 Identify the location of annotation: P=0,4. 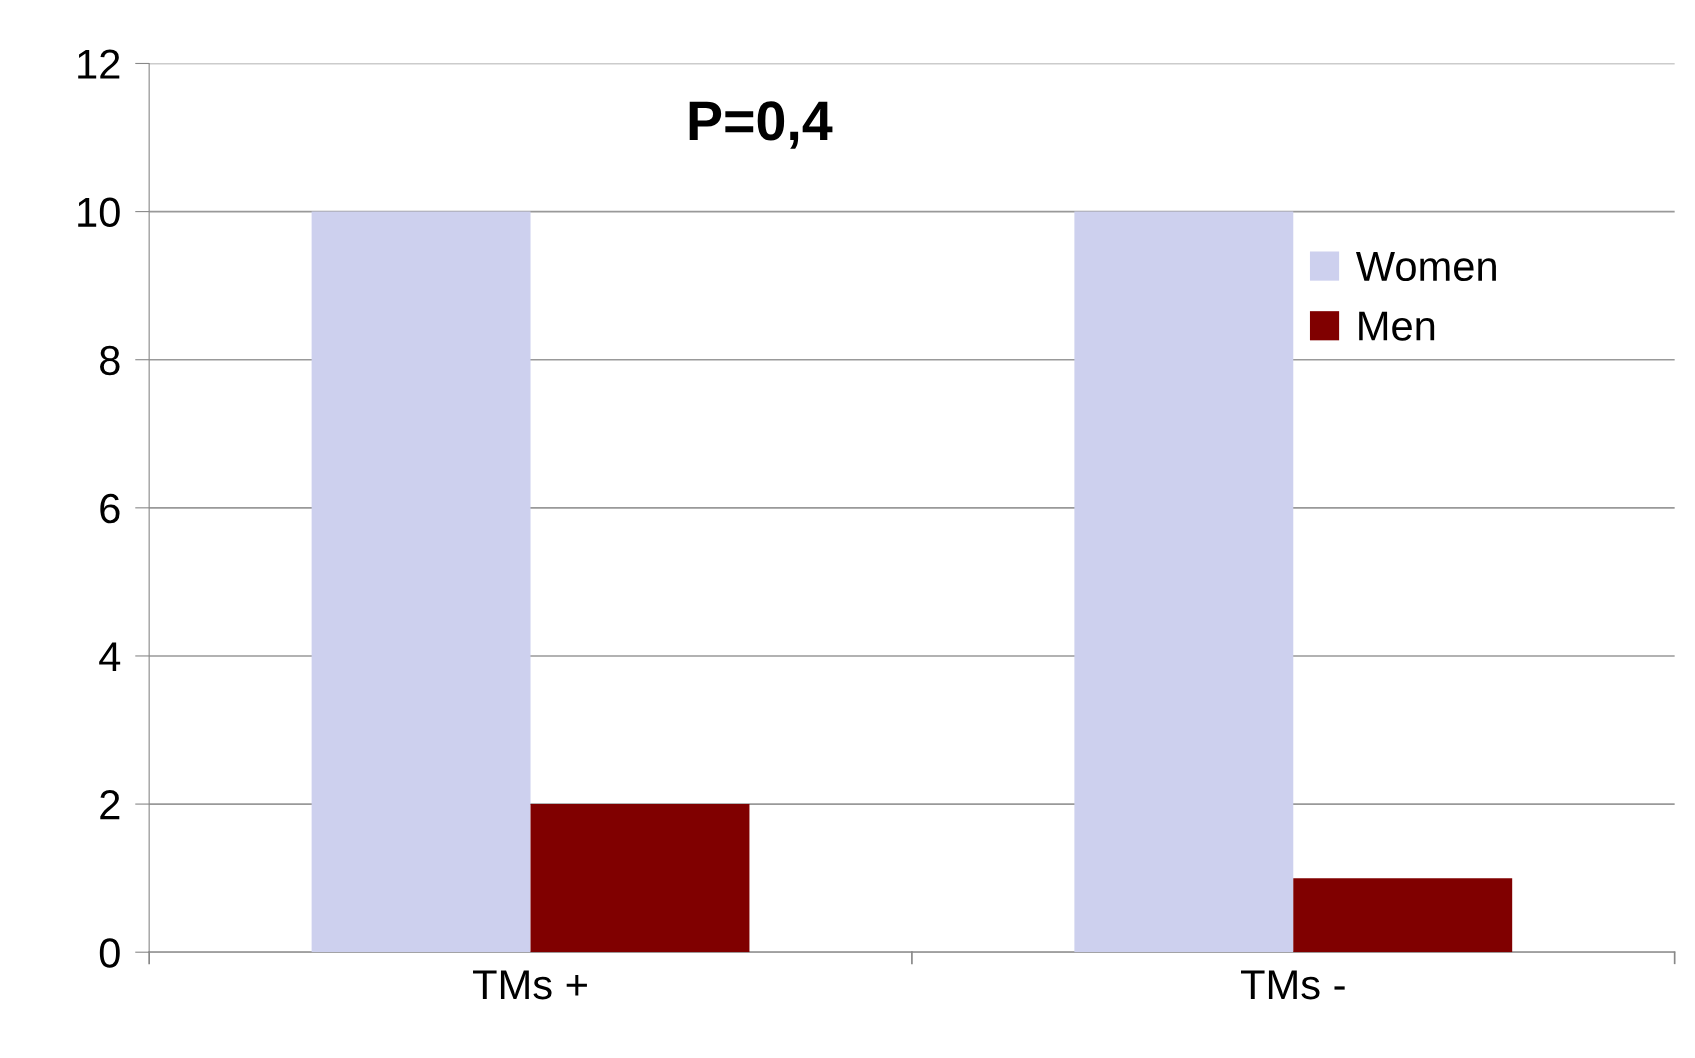
(761, 125).